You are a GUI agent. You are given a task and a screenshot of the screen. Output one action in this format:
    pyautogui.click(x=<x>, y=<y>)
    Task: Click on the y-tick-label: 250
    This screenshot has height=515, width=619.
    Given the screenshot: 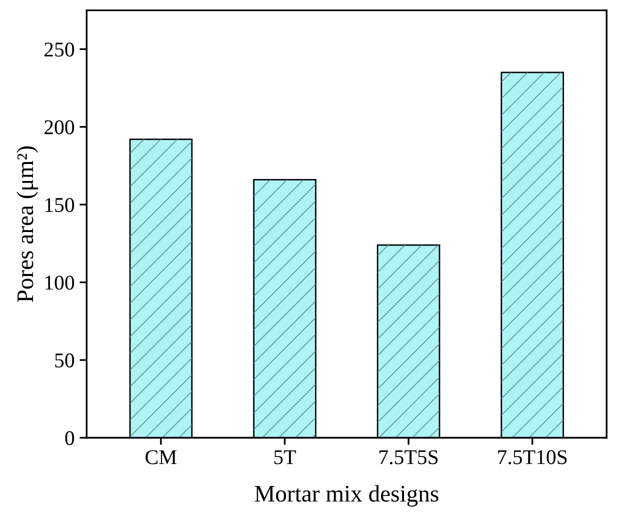 What is the action you would take?
    pyautogui.click(x=59, y=49)
    